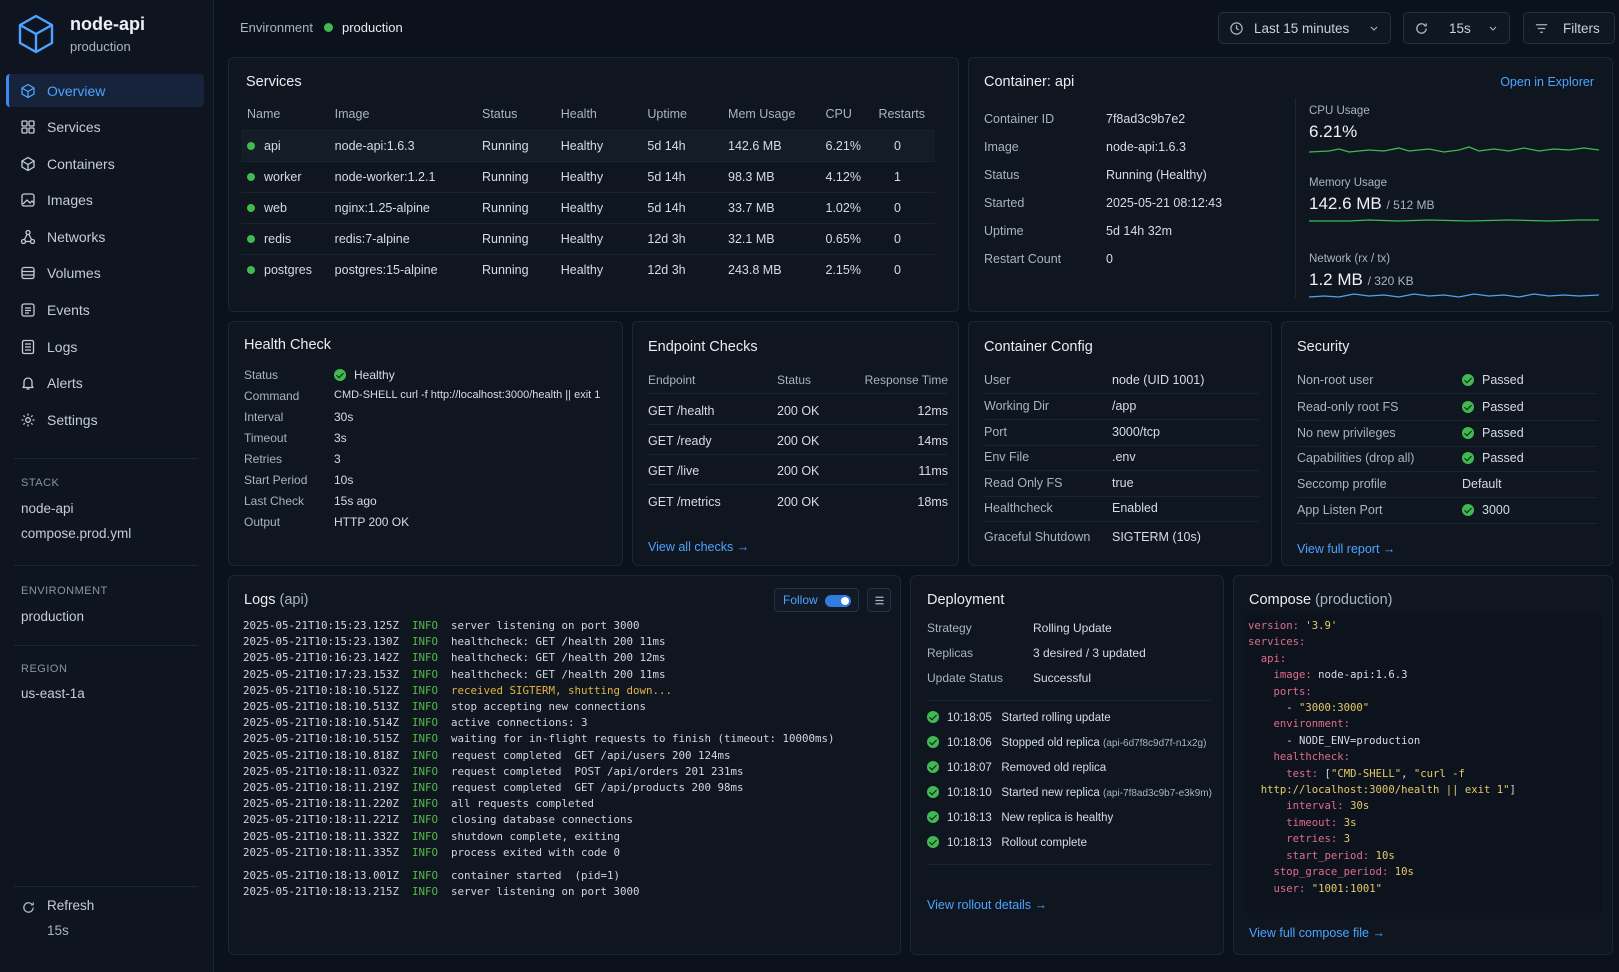 Image resolution: width=1619 pixels, height=972 pixels. Describe the element at coordinates (28, 907) in the screenshot. I see `refresh-icon` at that location.